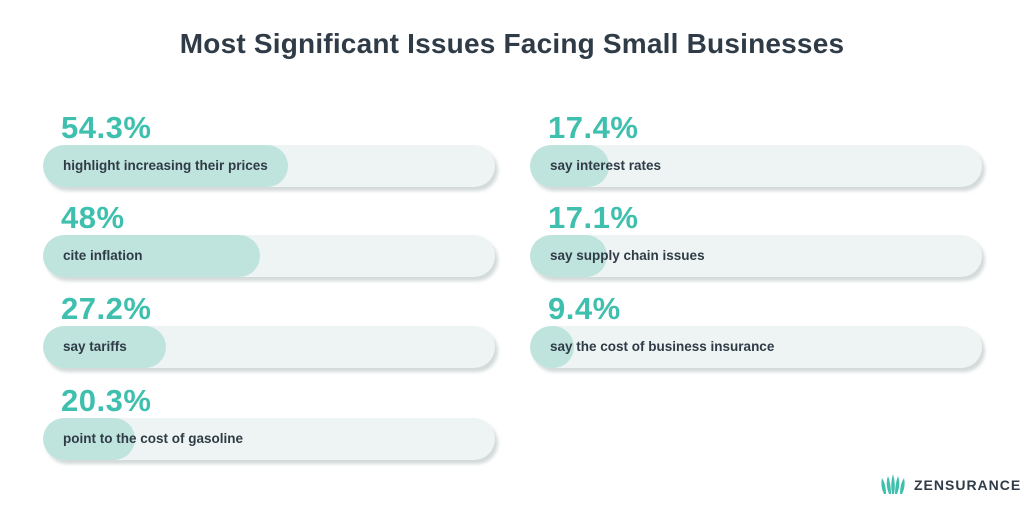  Describe the element at coordinates (269, 347) in the screenshot. I see `bar-track: say tariffs` at that location.